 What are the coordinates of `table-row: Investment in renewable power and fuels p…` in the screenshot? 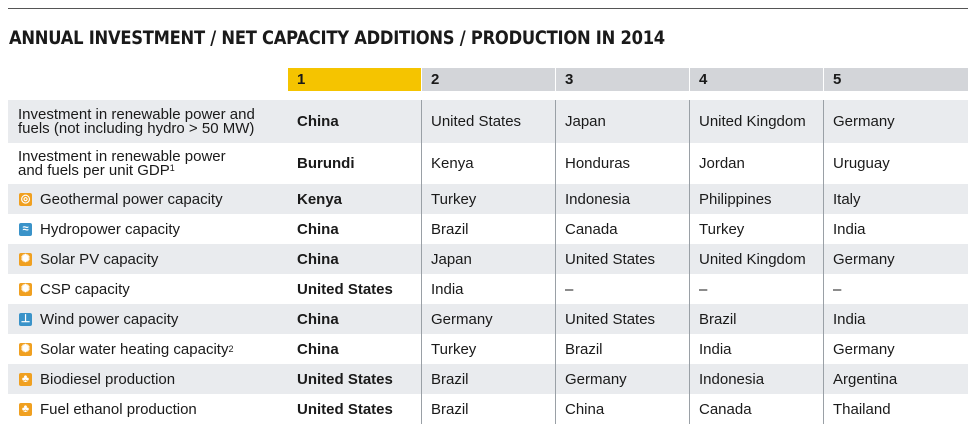 It's located at (488, 163).